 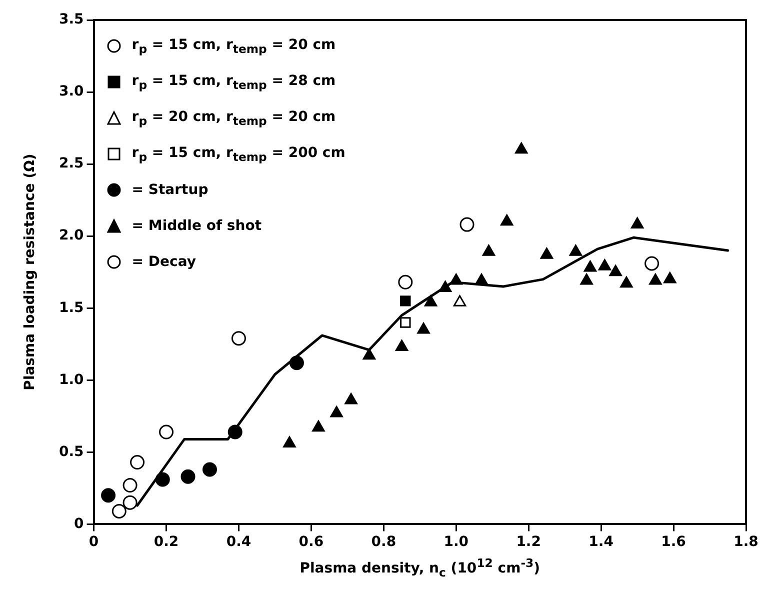 I want to click on legend-label: = Decay, so click(x=164, y=262).